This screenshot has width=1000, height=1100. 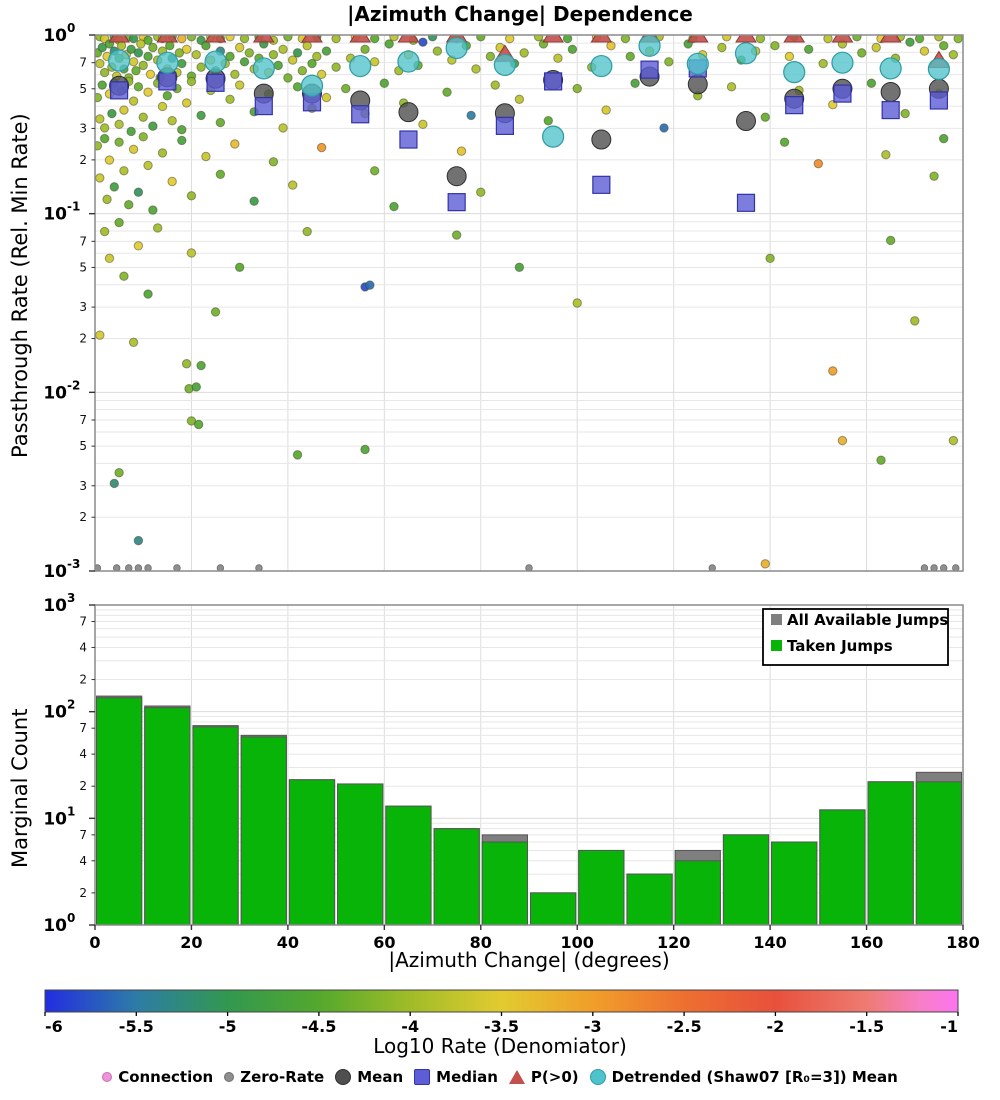 What do you see at coordinates (71, 705) in the screenshot?
I see `y-tick-exponent: 2` at bounding box center [71, 705].